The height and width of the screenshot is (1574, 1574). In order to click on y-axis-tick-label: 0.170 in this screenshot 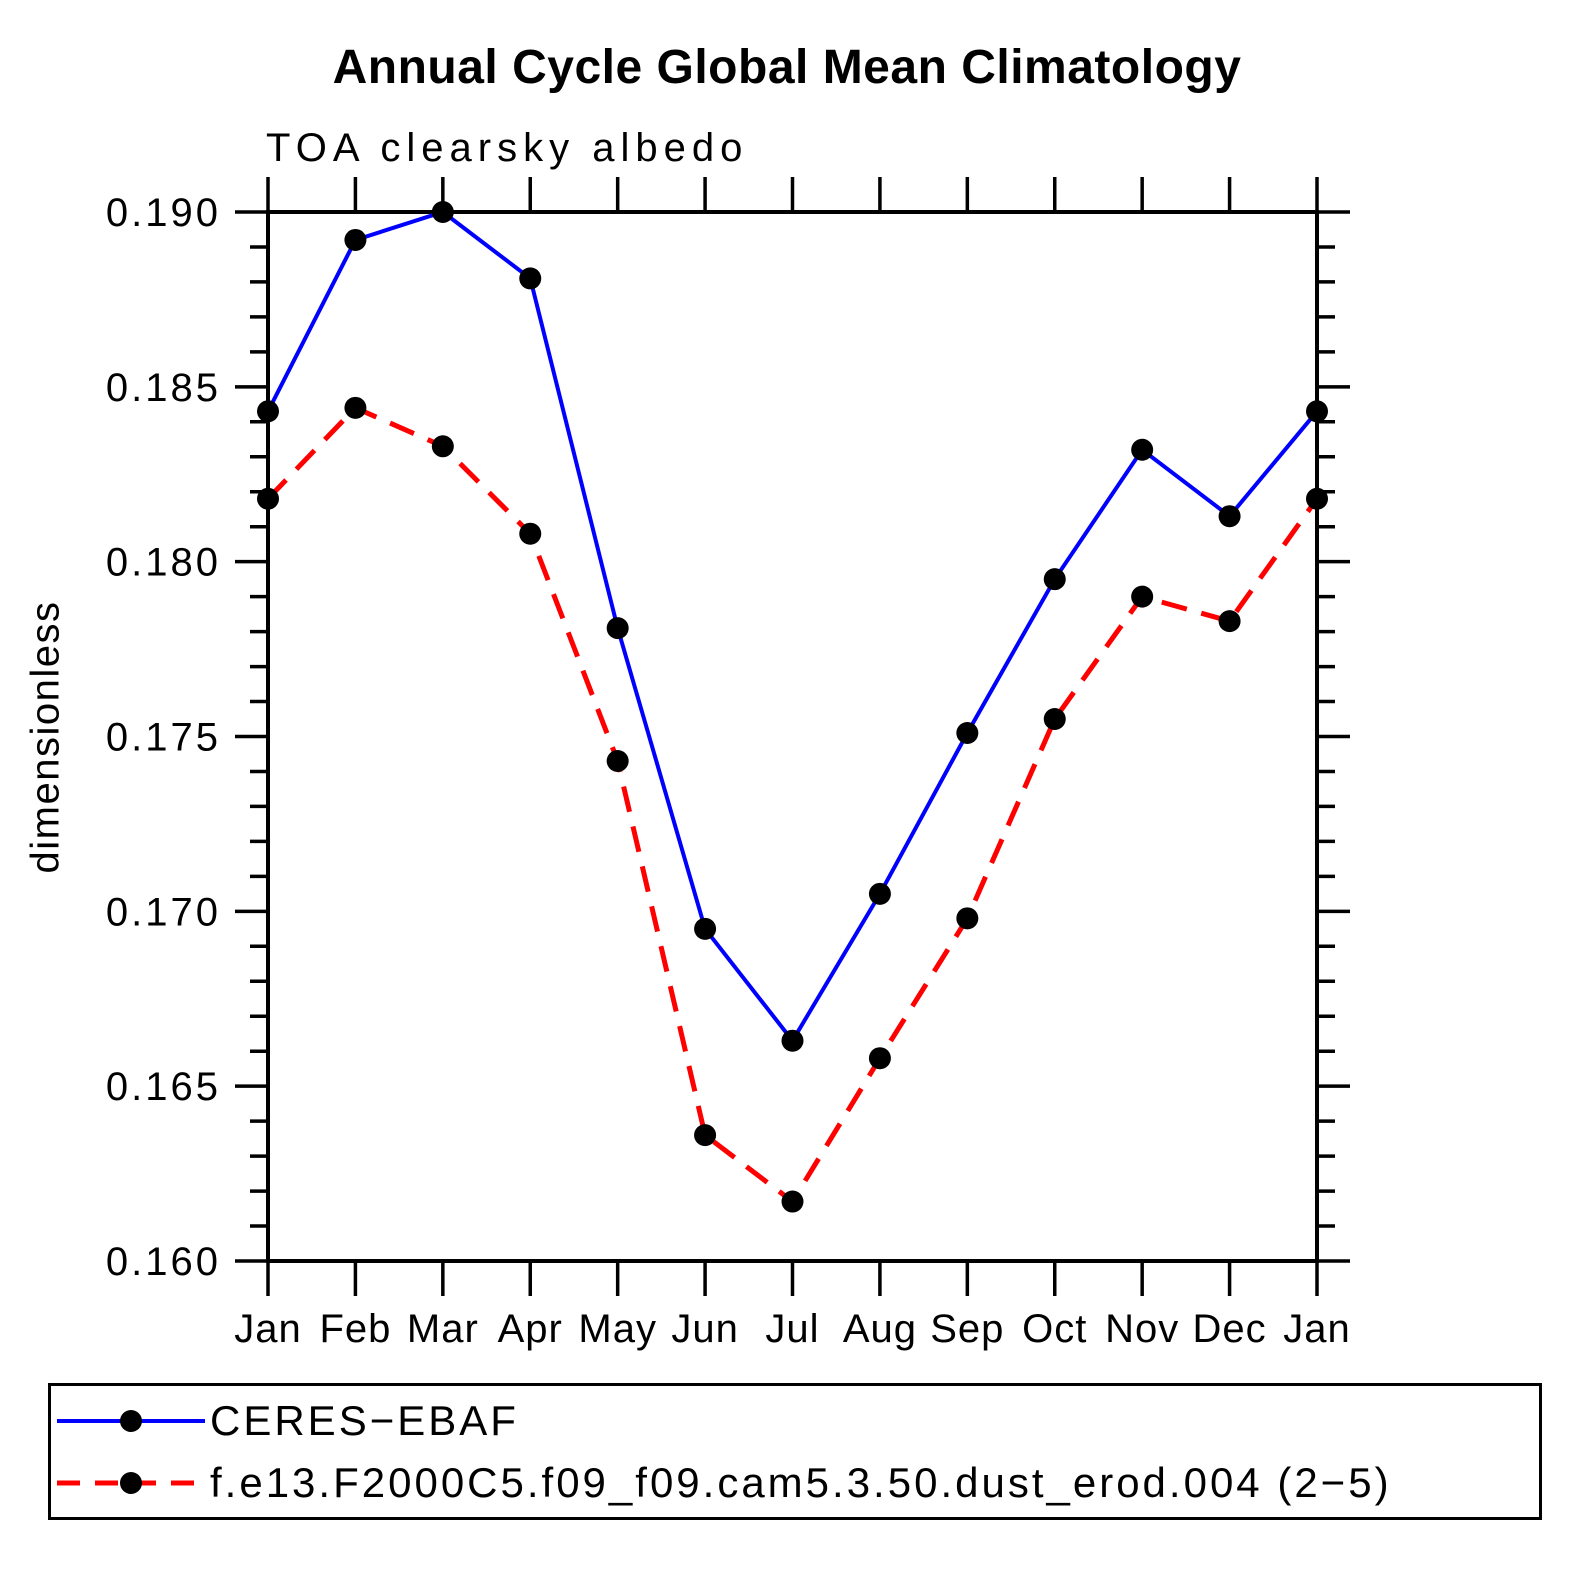, I will do `click(163, 912)`.